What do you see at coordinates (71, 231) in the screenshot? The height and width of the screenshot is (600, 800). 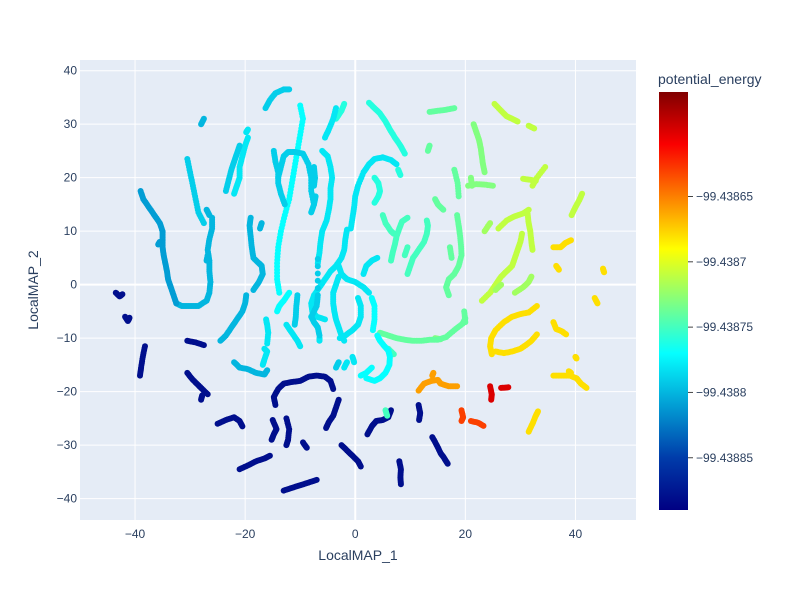 I see `y-tick-label: 10` at bounding box center [71, 231].